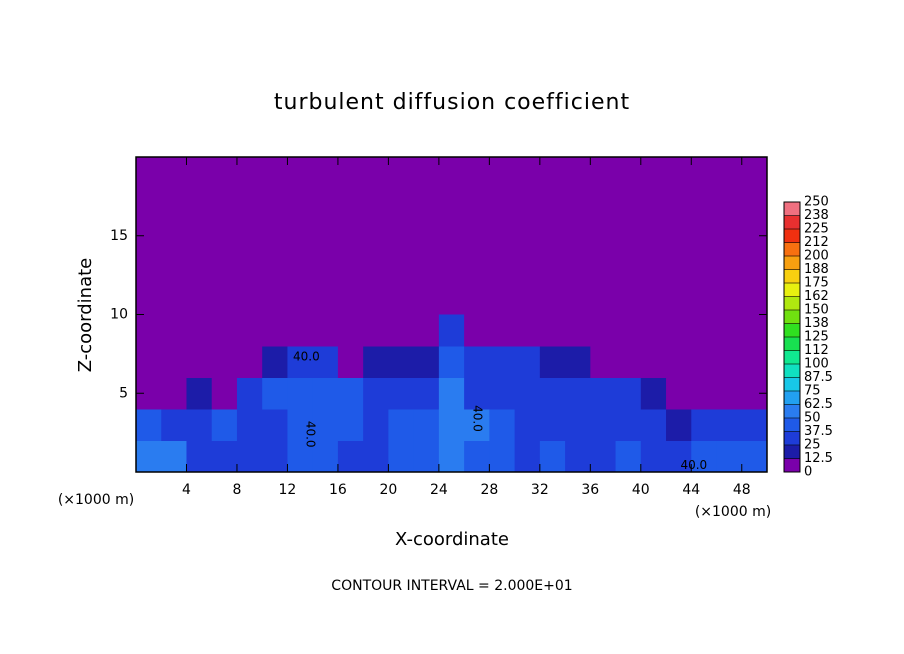 This screenshot has width=904, height=654. I want to click on colorbar-label: 12.5, so click(818, 458).